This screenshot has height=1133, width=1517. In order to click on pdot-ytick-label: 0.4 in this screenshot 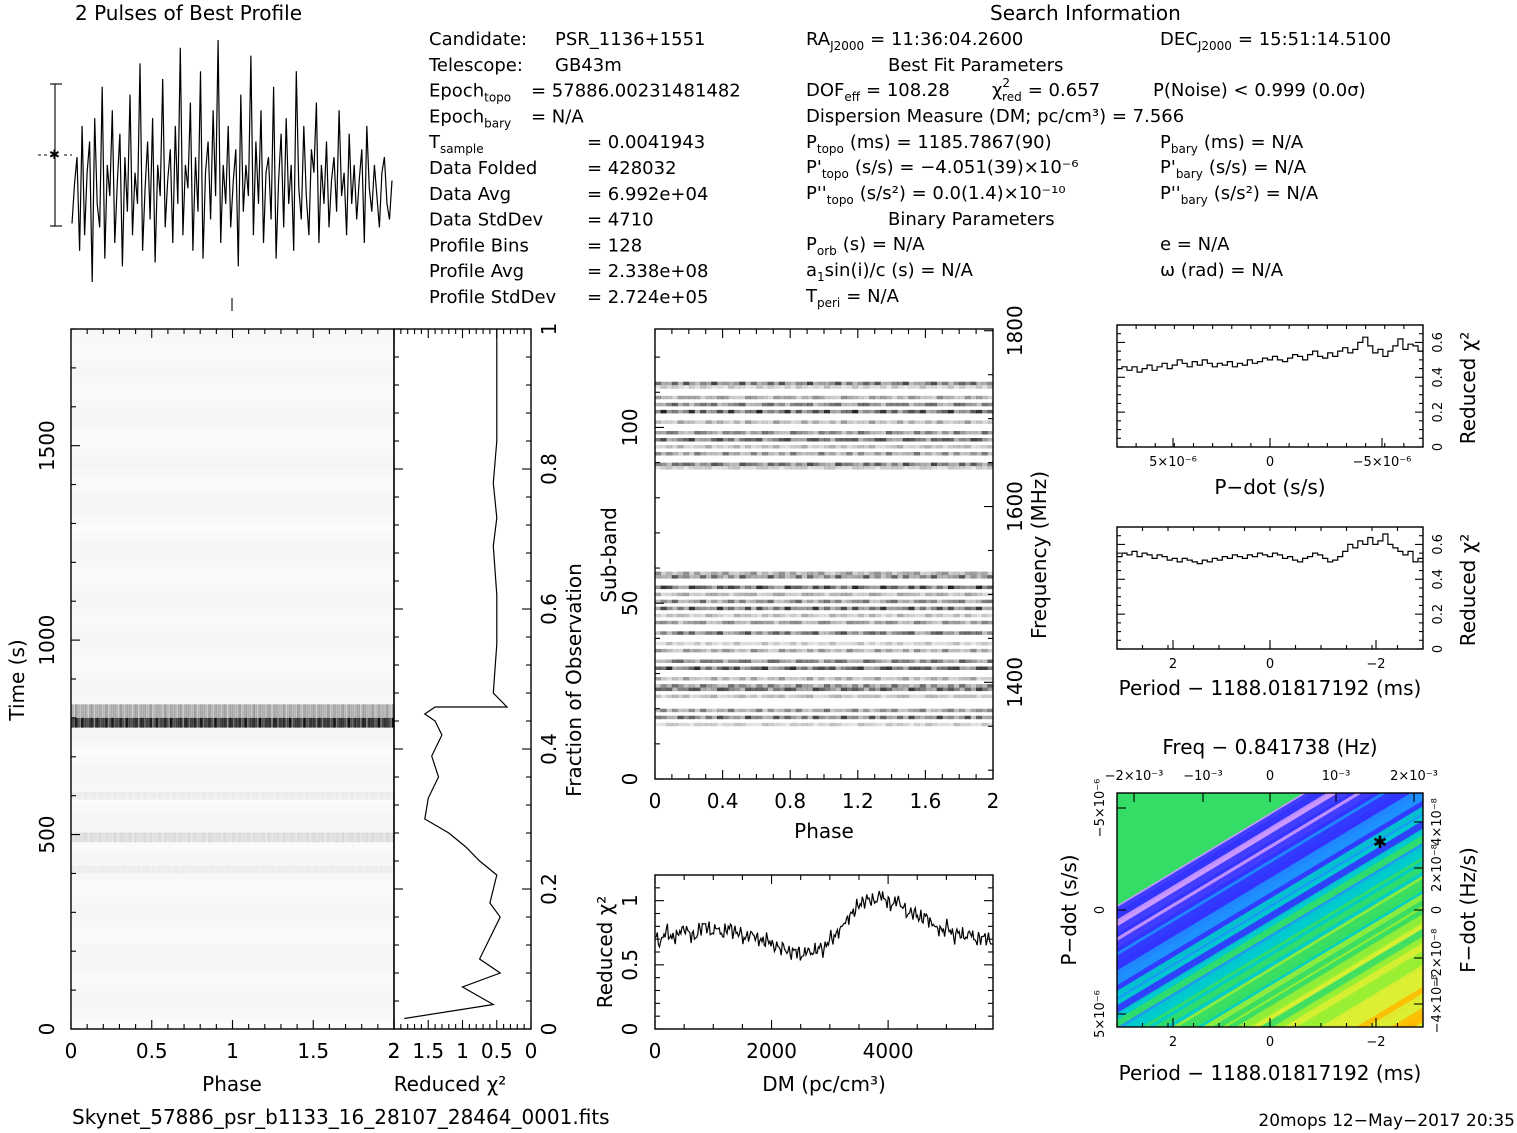, I will do `click(1438, 377)`.